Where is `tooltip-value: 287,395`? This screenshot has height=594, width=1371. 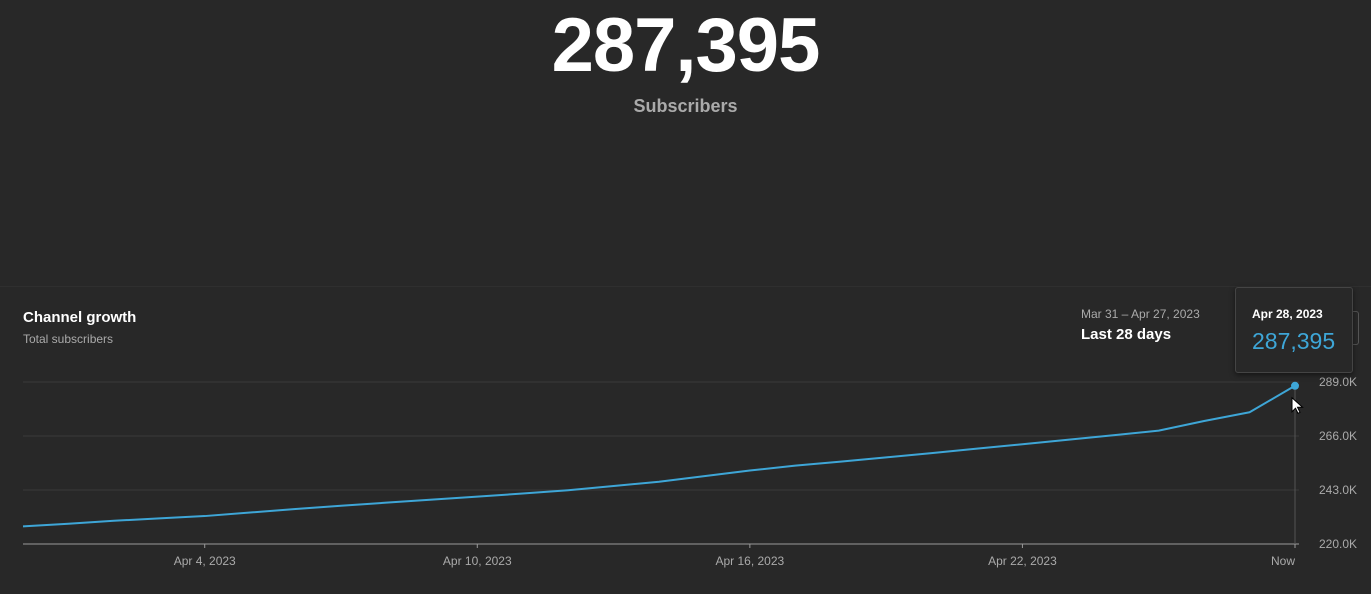 tooltip-value: 287,395 is located at coordinates (1294, 341).